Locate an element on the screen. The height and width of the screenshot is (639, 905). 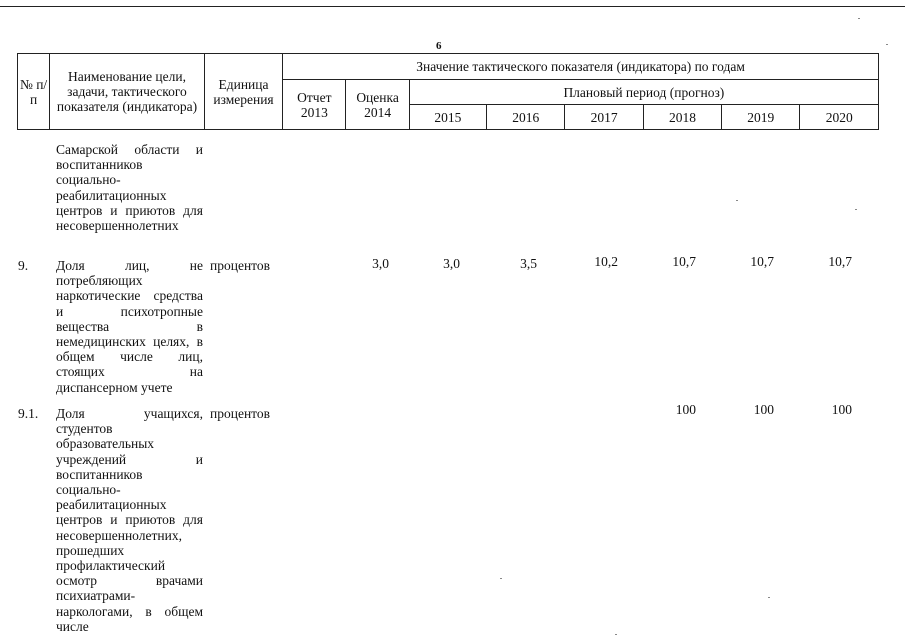
value-2018: 10,7 is located at coordinates (684, 261).